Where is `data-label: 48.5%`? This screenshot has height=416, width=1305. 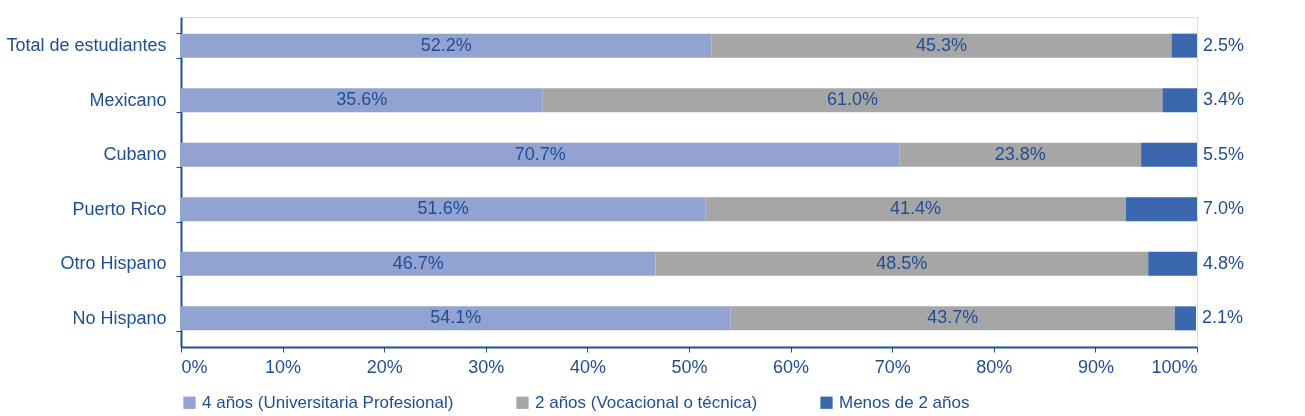
data-label: 48.5% is located at coordinates (902, 262).